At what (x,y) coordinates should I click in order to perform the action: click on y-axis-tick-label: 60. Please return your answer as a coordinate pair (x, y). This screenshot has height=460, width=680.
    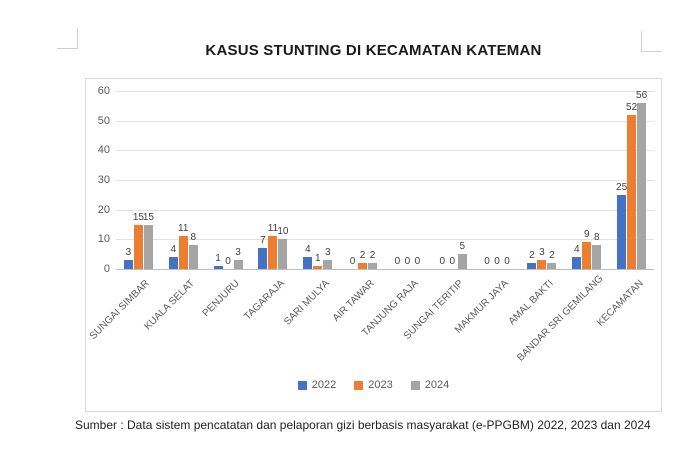
    Looking at the image, I should click on (103, 91).